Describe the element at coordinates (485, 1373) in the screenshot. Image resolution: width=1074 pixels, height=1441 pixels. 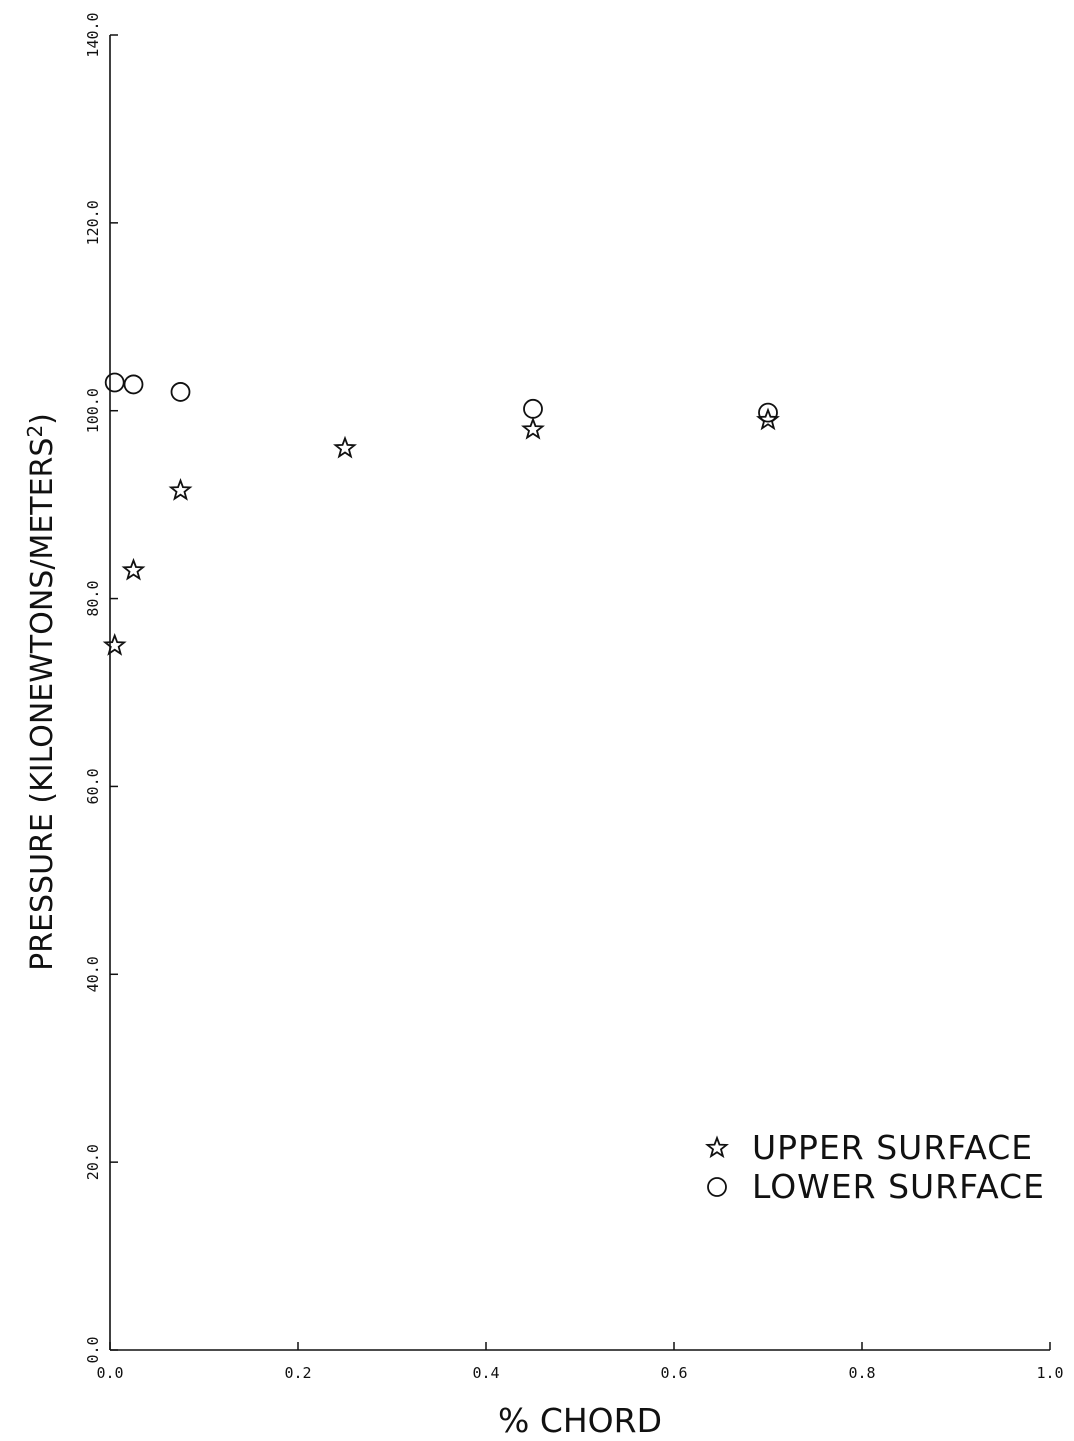
I see `x-tick-label: 0.4` at that location.